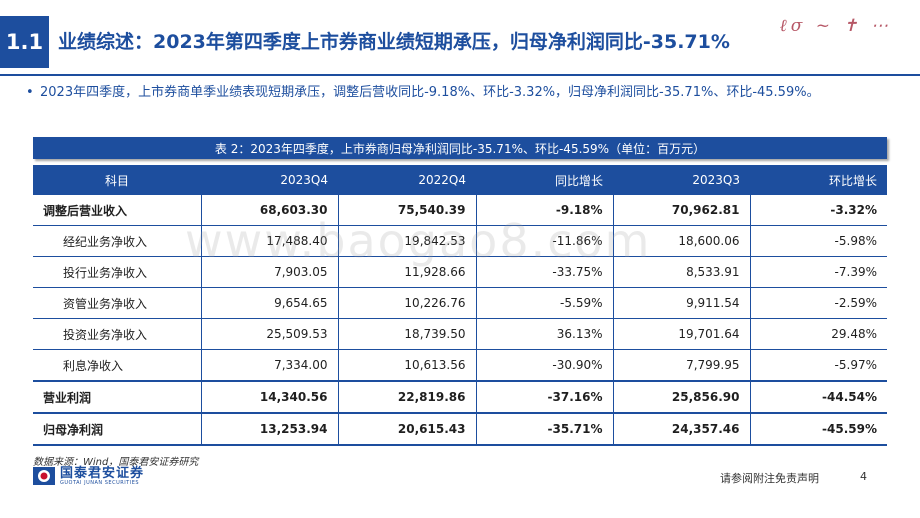 Image resolution: width=920 pixels, height=518 pixels. What do you see at coordinates (117, 397) in the screenshot?
I see `row-label: 营业利润` at bounding box center [117, 397].